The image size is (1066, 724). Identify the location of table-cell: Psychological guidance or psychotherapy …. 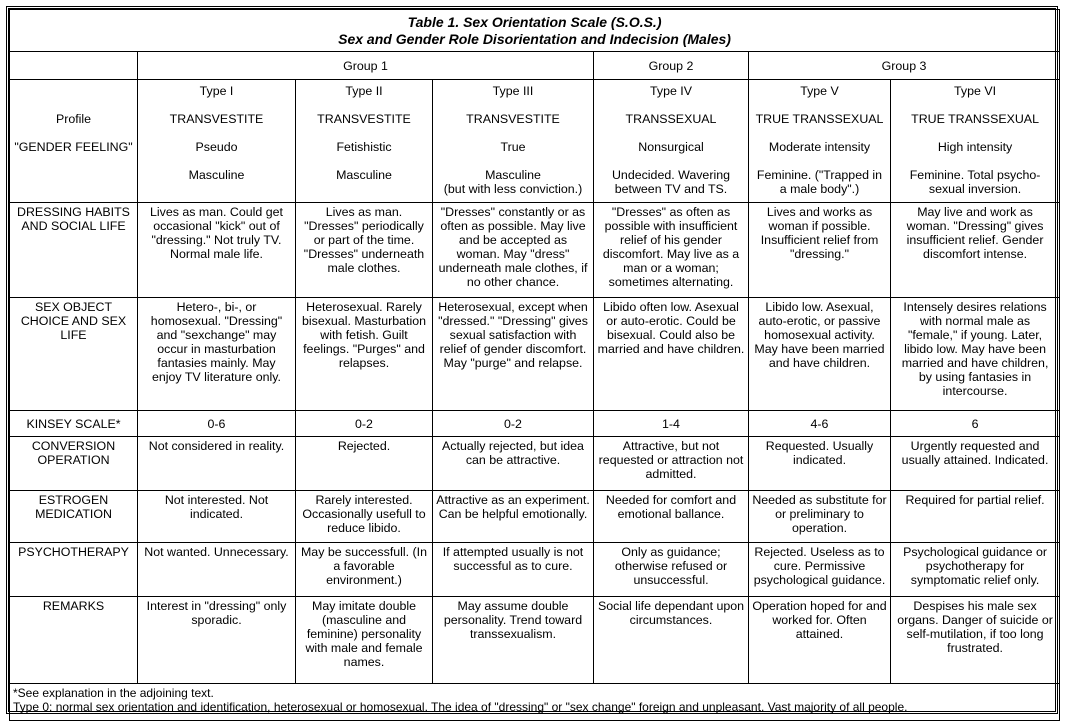
(975, 569).